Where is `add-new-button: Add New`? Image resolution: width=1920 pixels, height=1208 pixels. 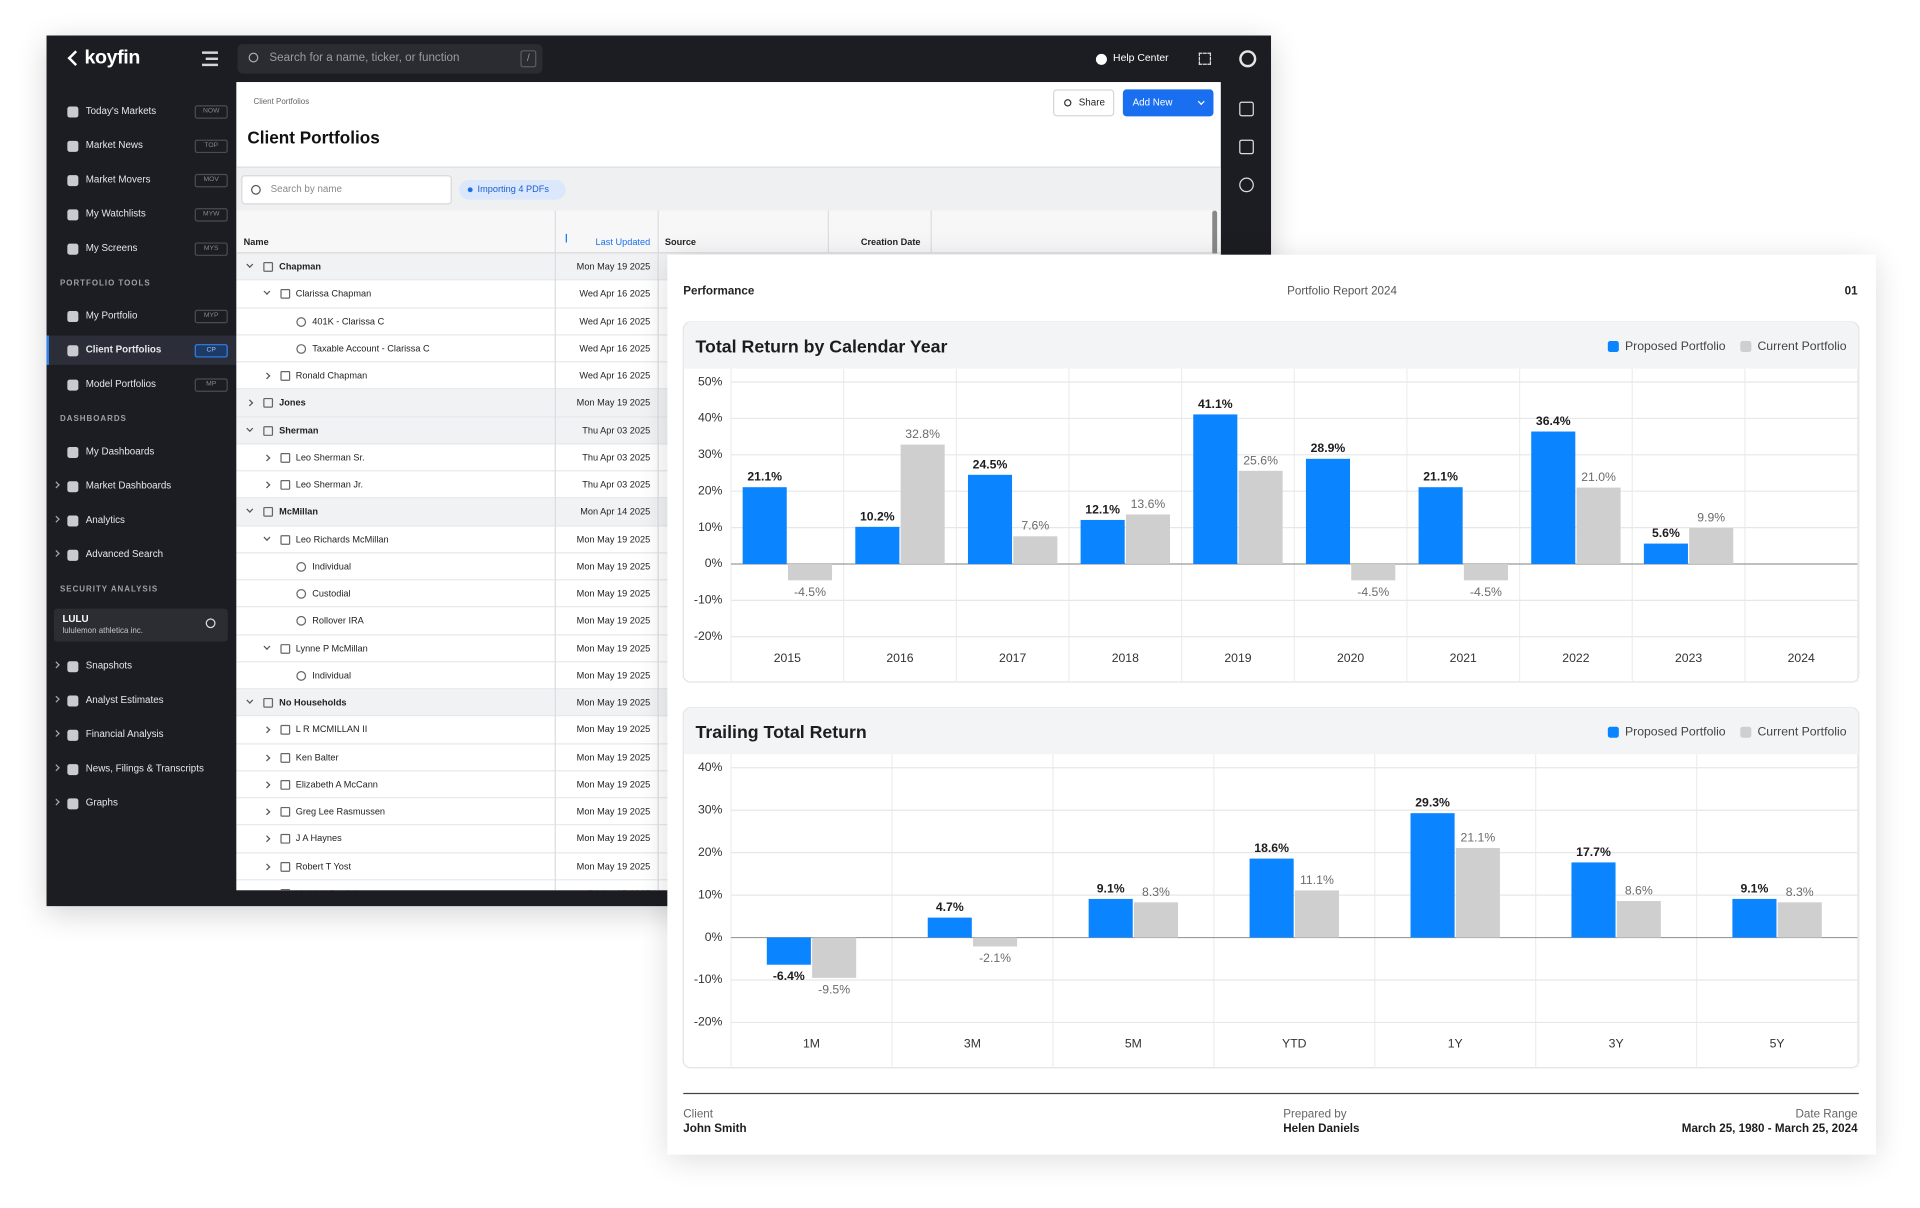 add-new-button: Add New is located at coordinates (1168, 103).